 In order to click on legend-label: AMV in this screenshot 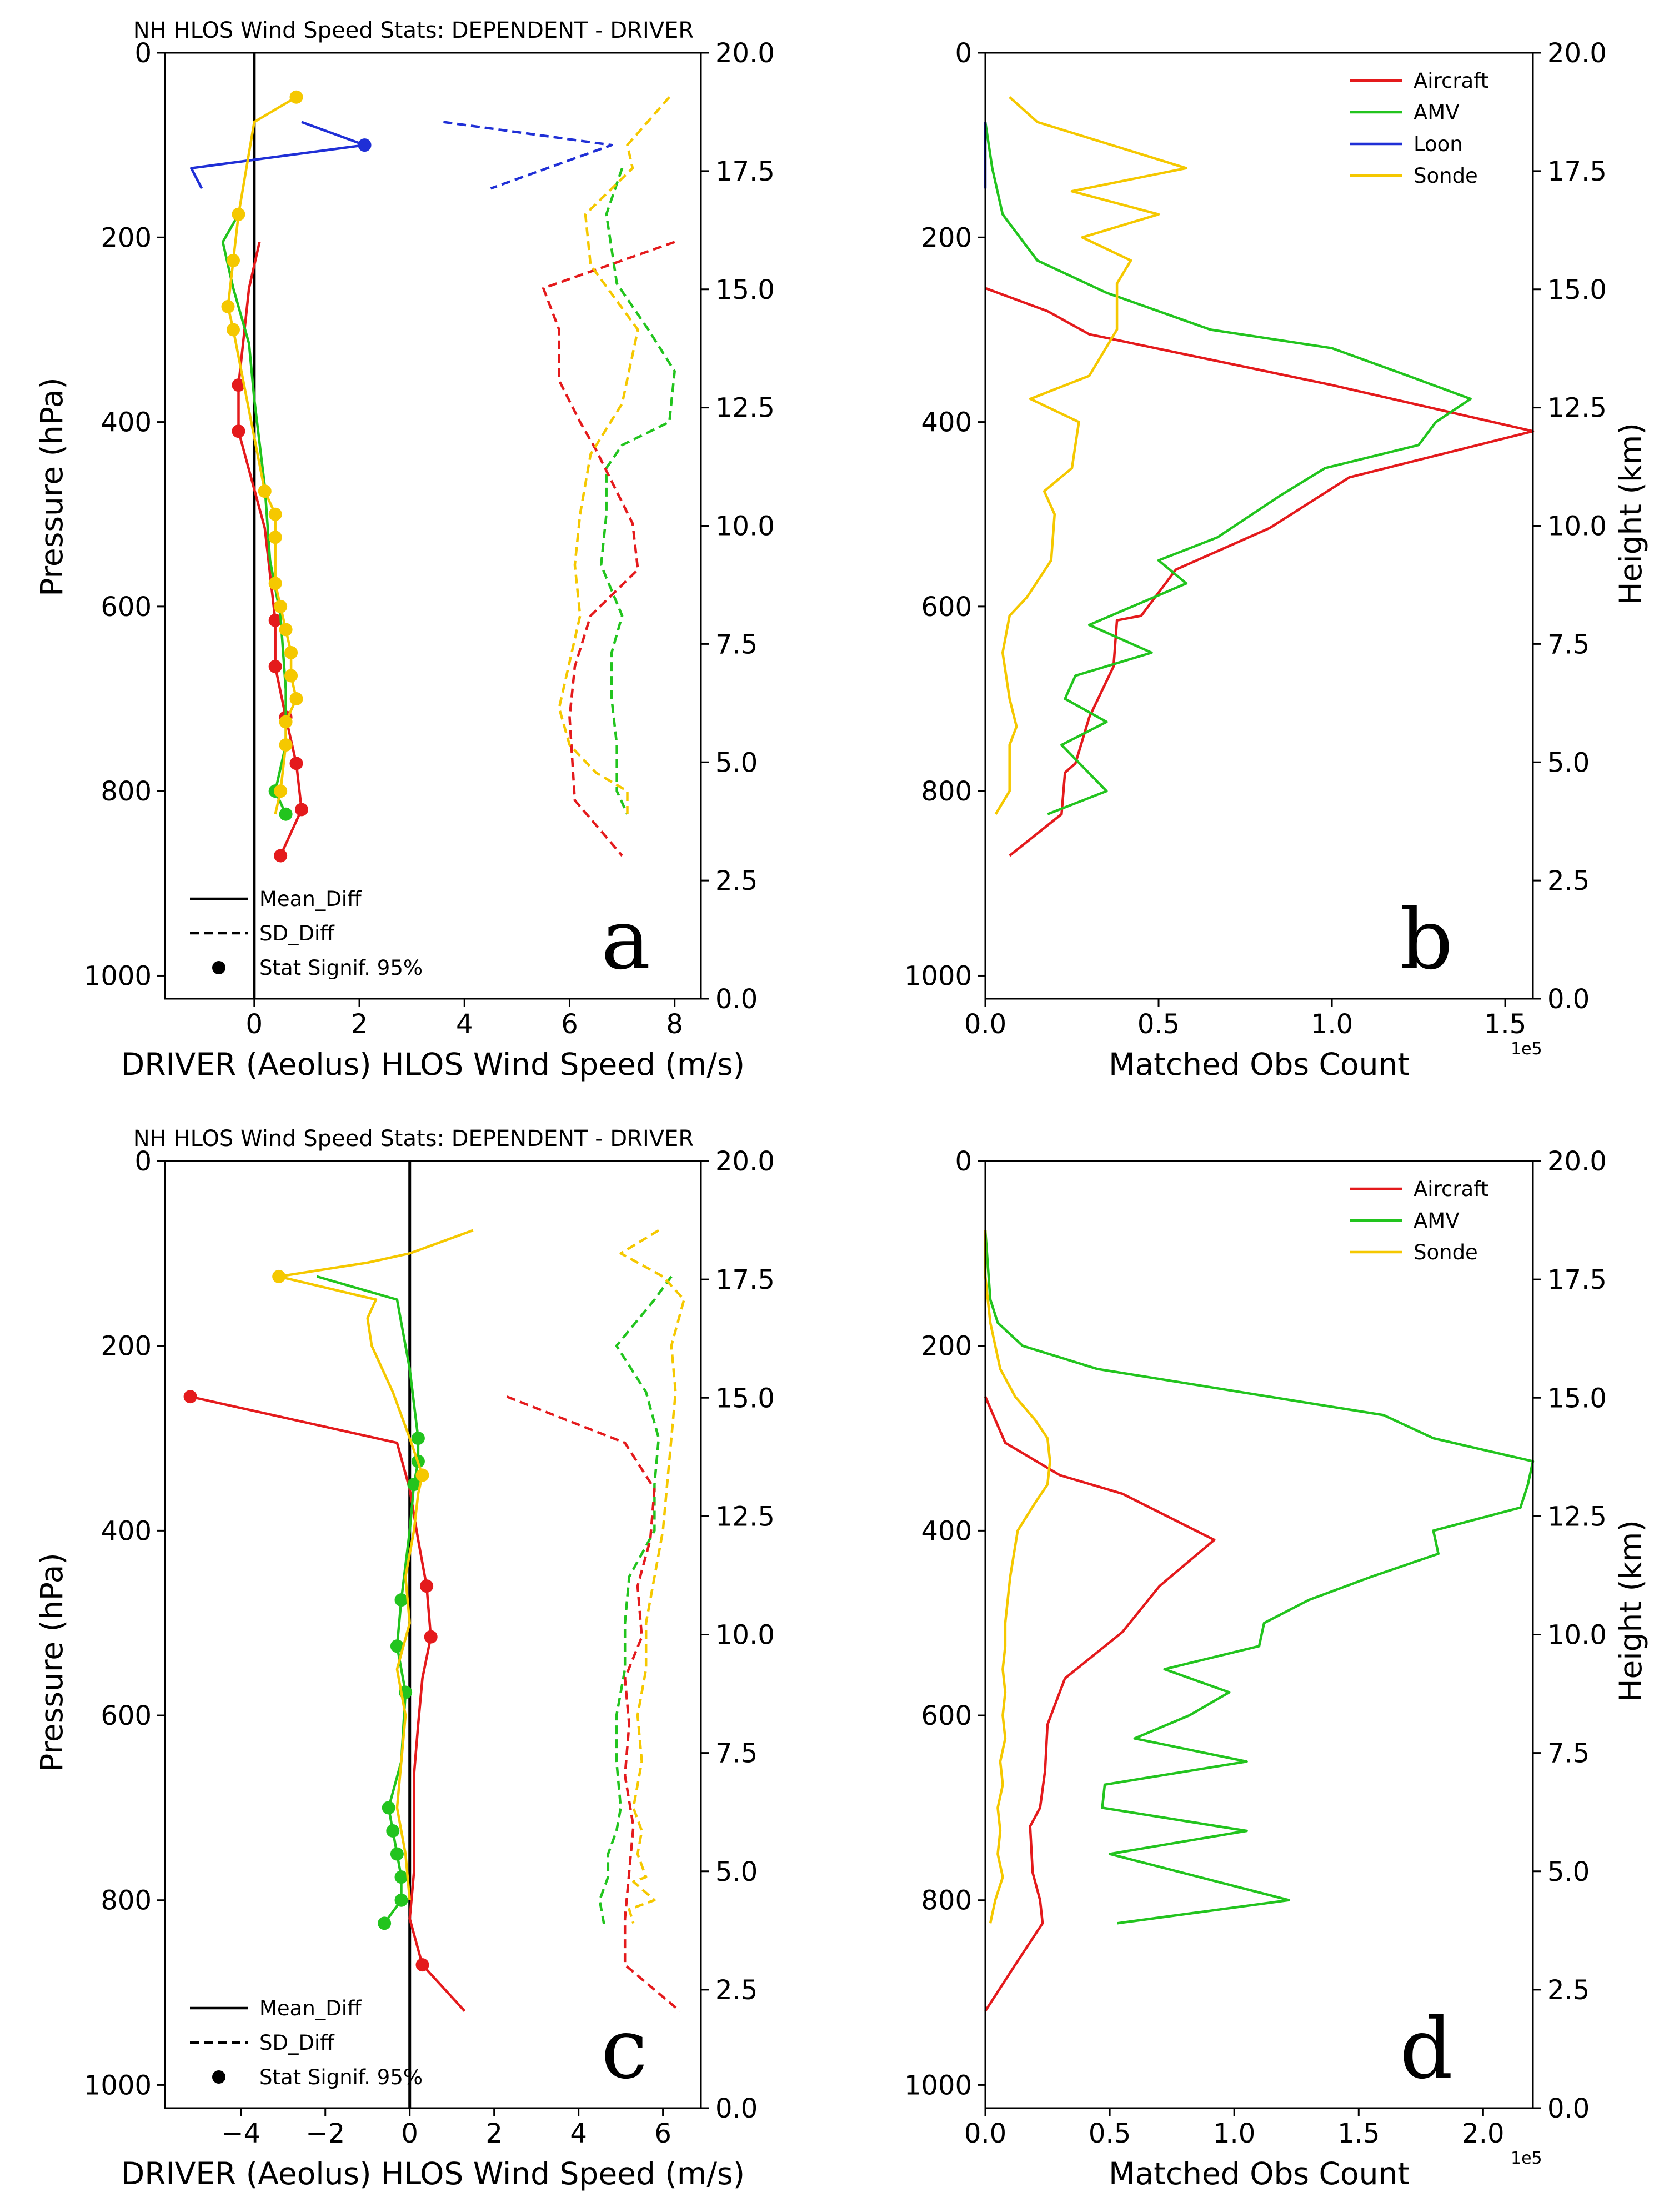, I will do `click(1437, 112)`.